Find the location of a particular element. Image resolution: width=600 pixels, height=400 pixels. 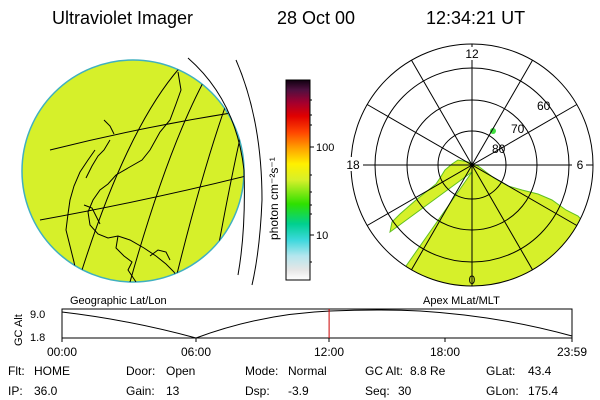

colorbar-label-100: 100 is located at coordinates (325, 148).